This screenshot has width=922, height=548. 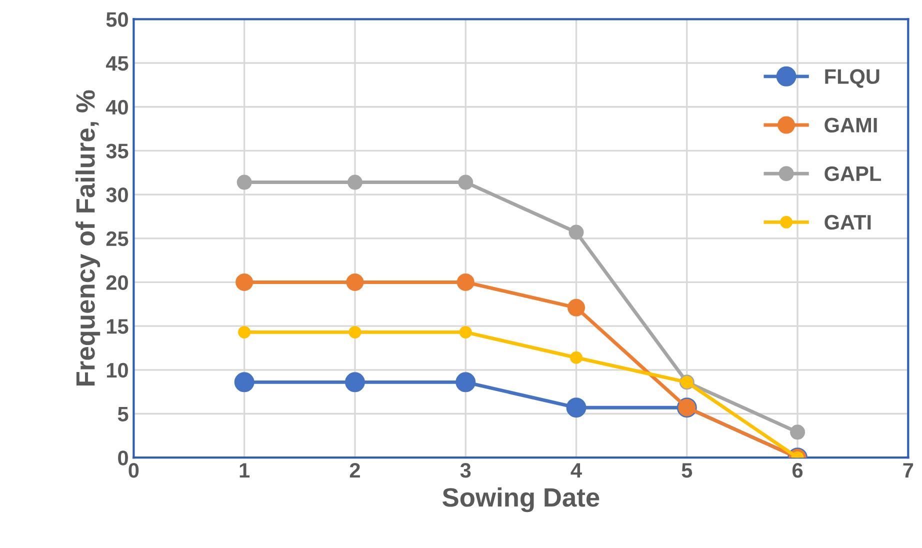 I want to click on x-tick-label: 6, so click(x=797, y=470).